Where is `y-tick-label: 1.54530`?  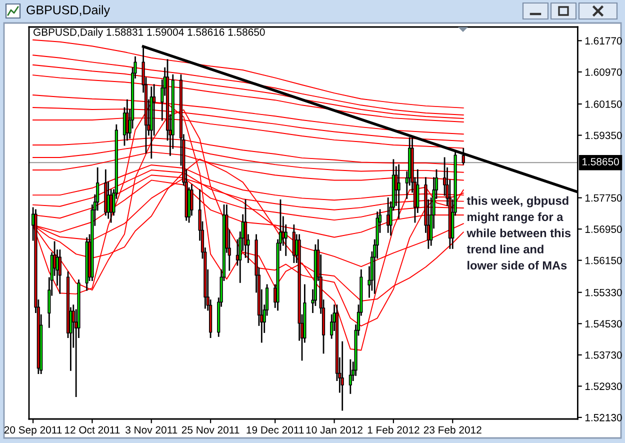
y-tick-label: 1.54530 is located at coordinates (603, 324).